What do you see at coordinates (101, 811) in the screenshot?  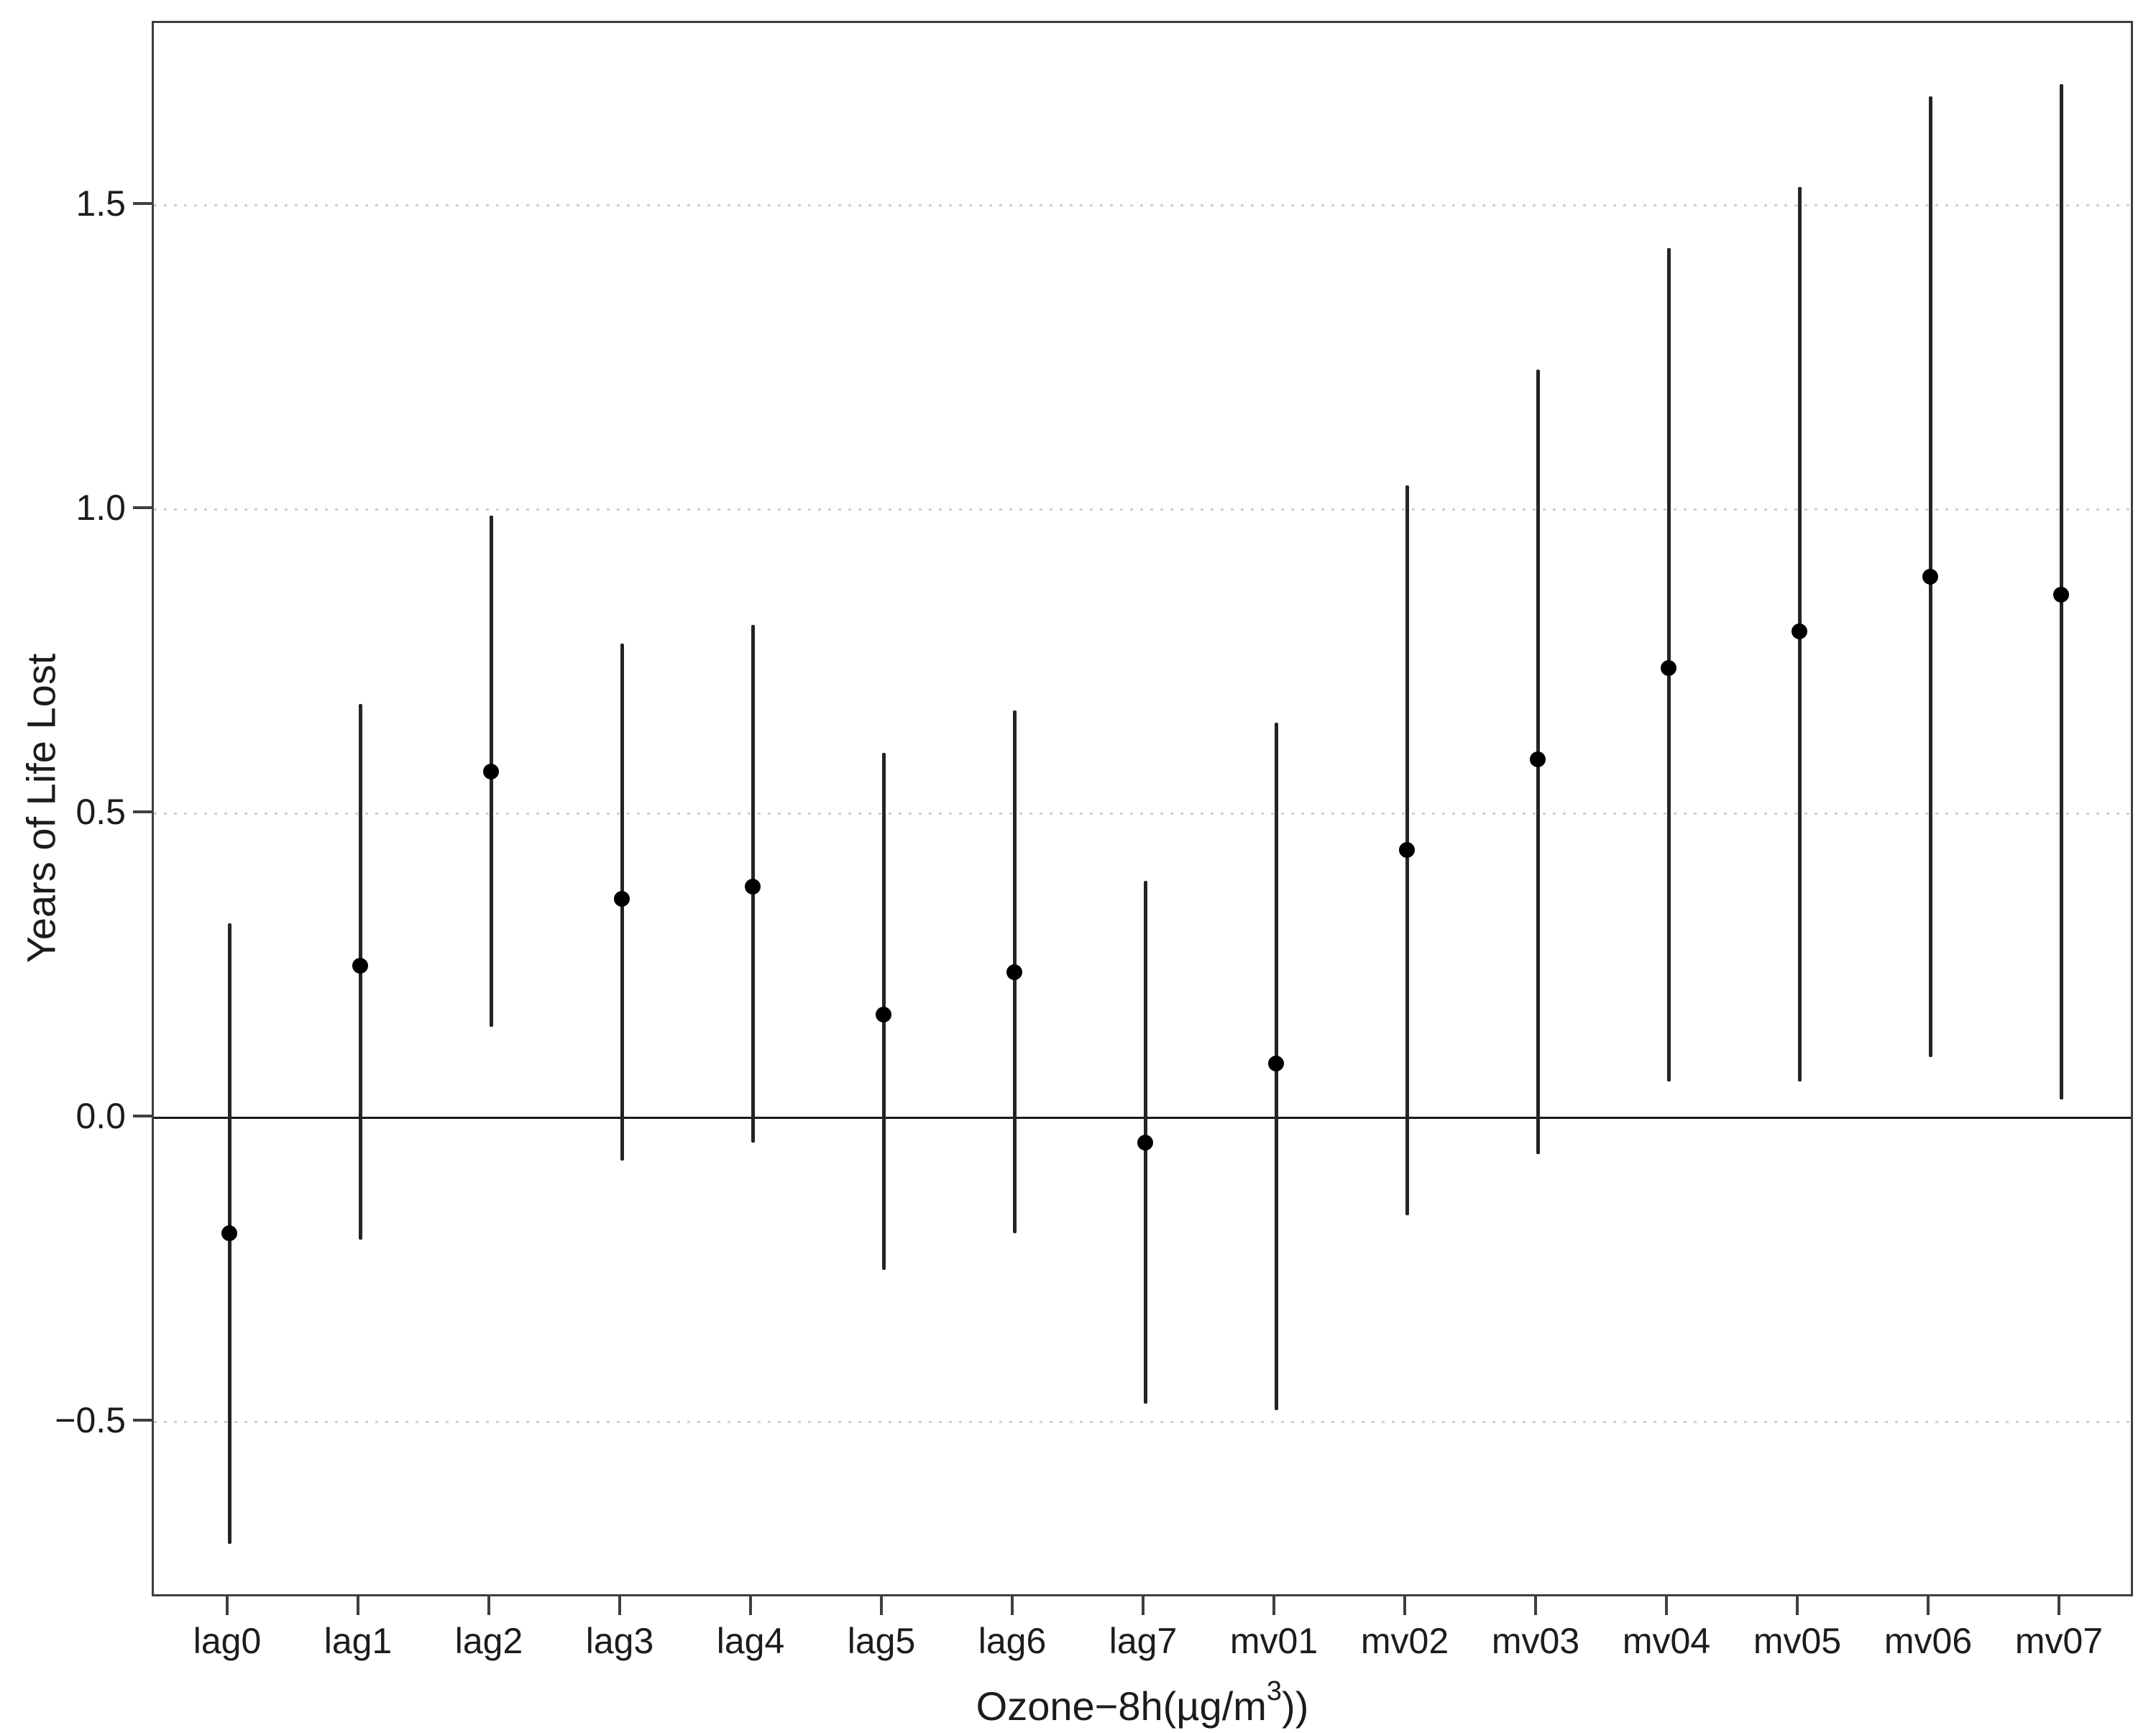 I see `y-tick-label: 0.5` at bounding box center [101, 811].